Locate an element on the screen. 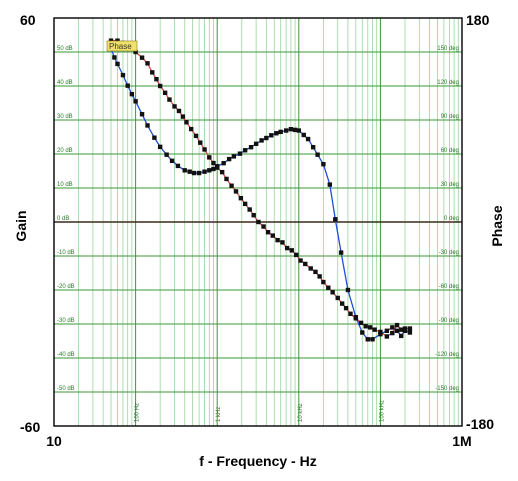  y-left-axis-title: Gain is located at coordinates (21, 225).